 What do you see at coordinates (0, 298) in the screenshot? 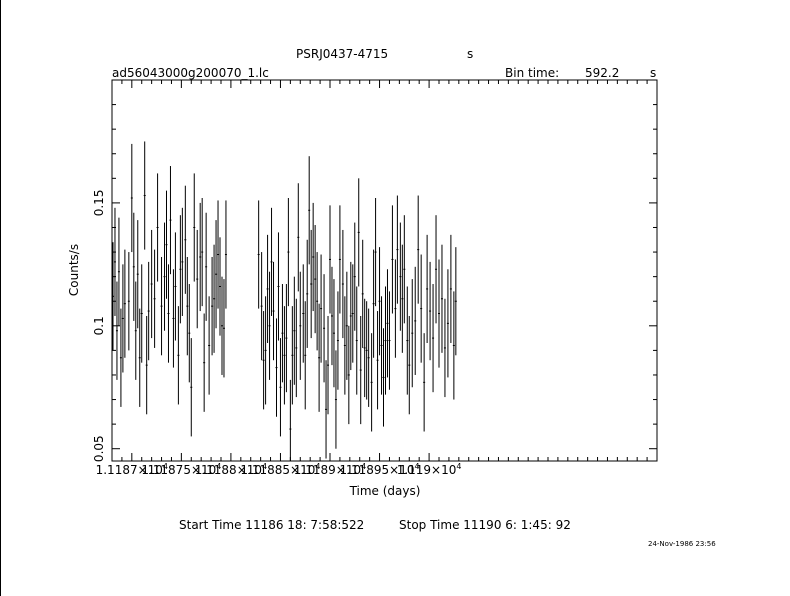
I see `left-frame-edge` at bounding box center [0, 298].